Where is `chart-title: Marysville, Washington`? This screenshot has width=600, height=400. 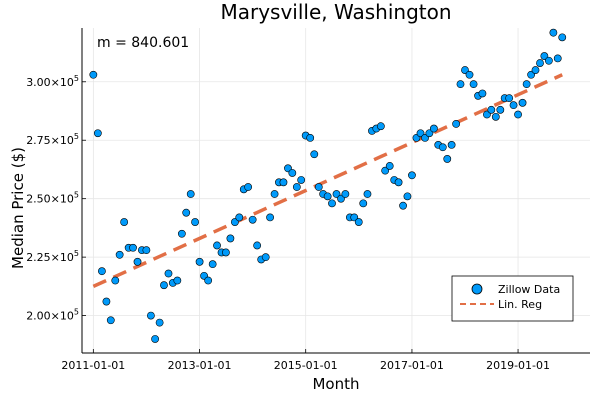
chart-title: Marysville, Washington is located at coordinates (335, 12).